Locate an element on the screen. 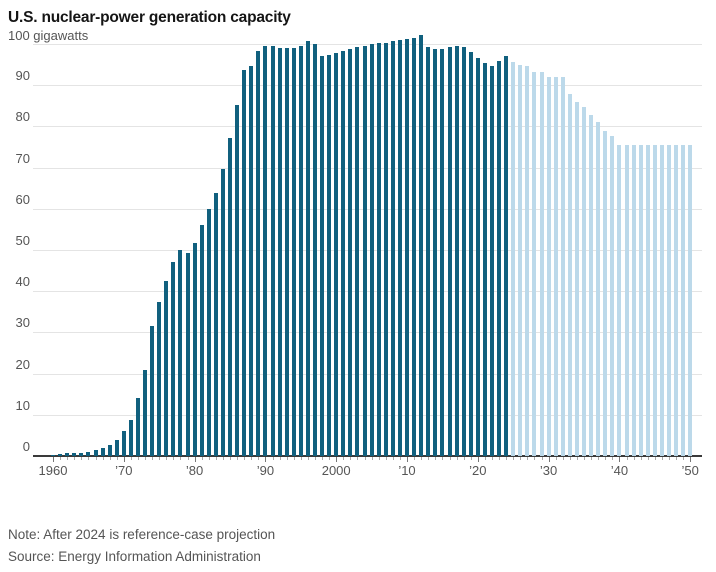 This screenshot has height=572, width=716. bar-2001 is located at coordinates (343, 253).